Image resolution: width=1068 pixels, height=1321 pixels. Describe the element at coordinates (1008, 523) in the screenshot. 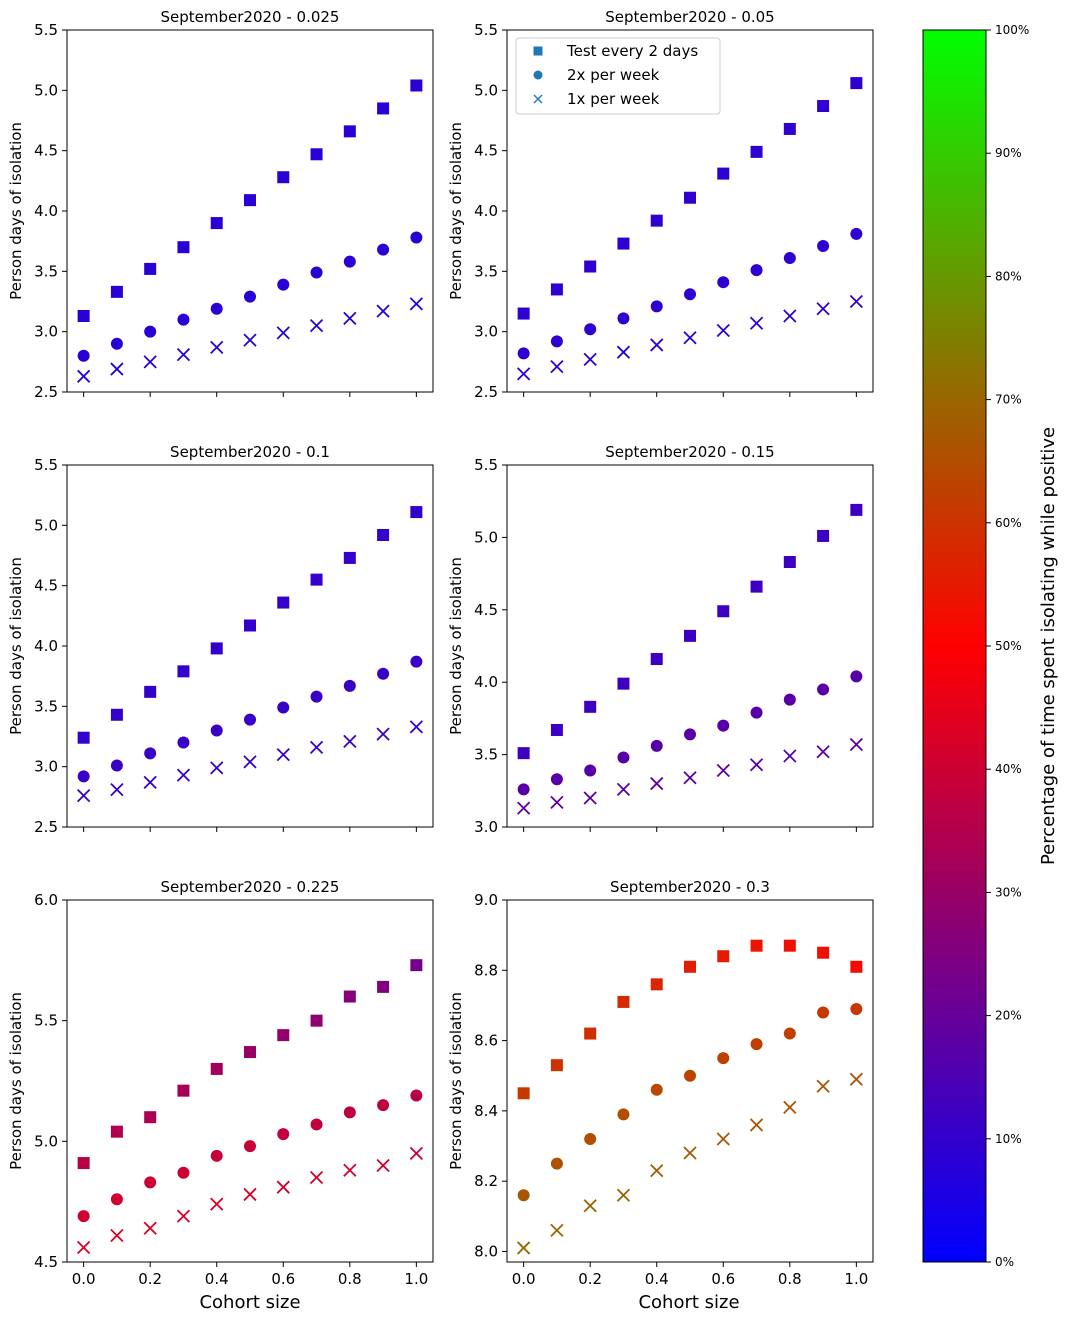

I see `colorbar-tick-label: 60%` at that location.